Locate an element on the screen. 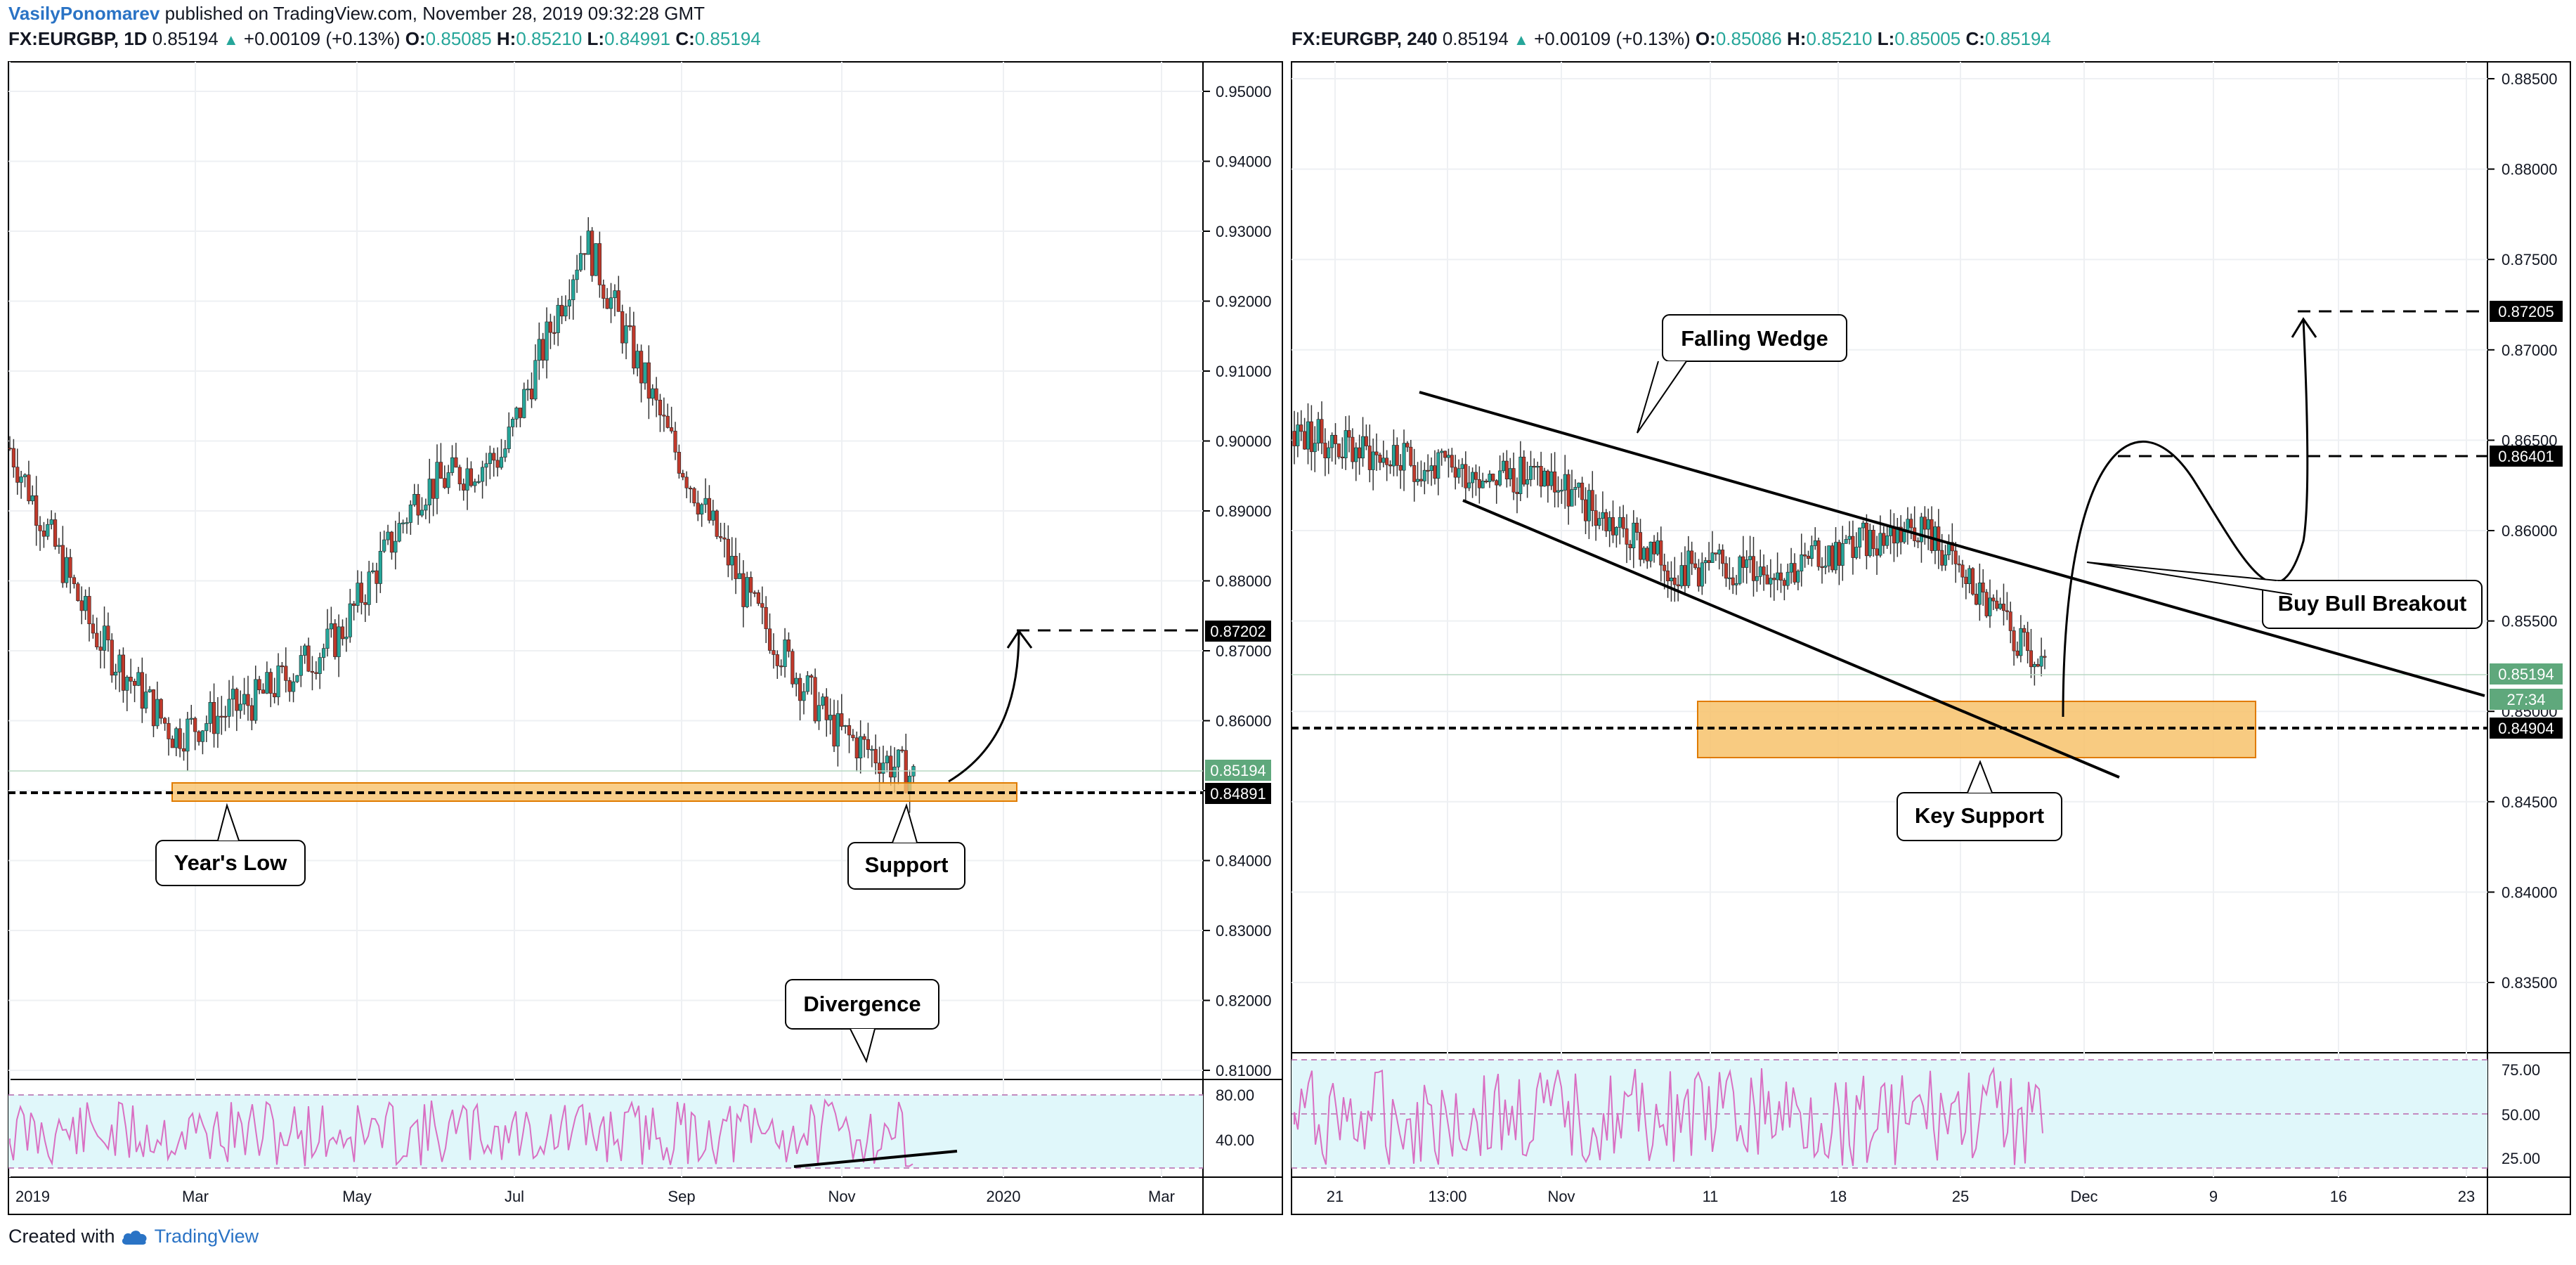  left-projection-path is located at coordinates (984, 707).